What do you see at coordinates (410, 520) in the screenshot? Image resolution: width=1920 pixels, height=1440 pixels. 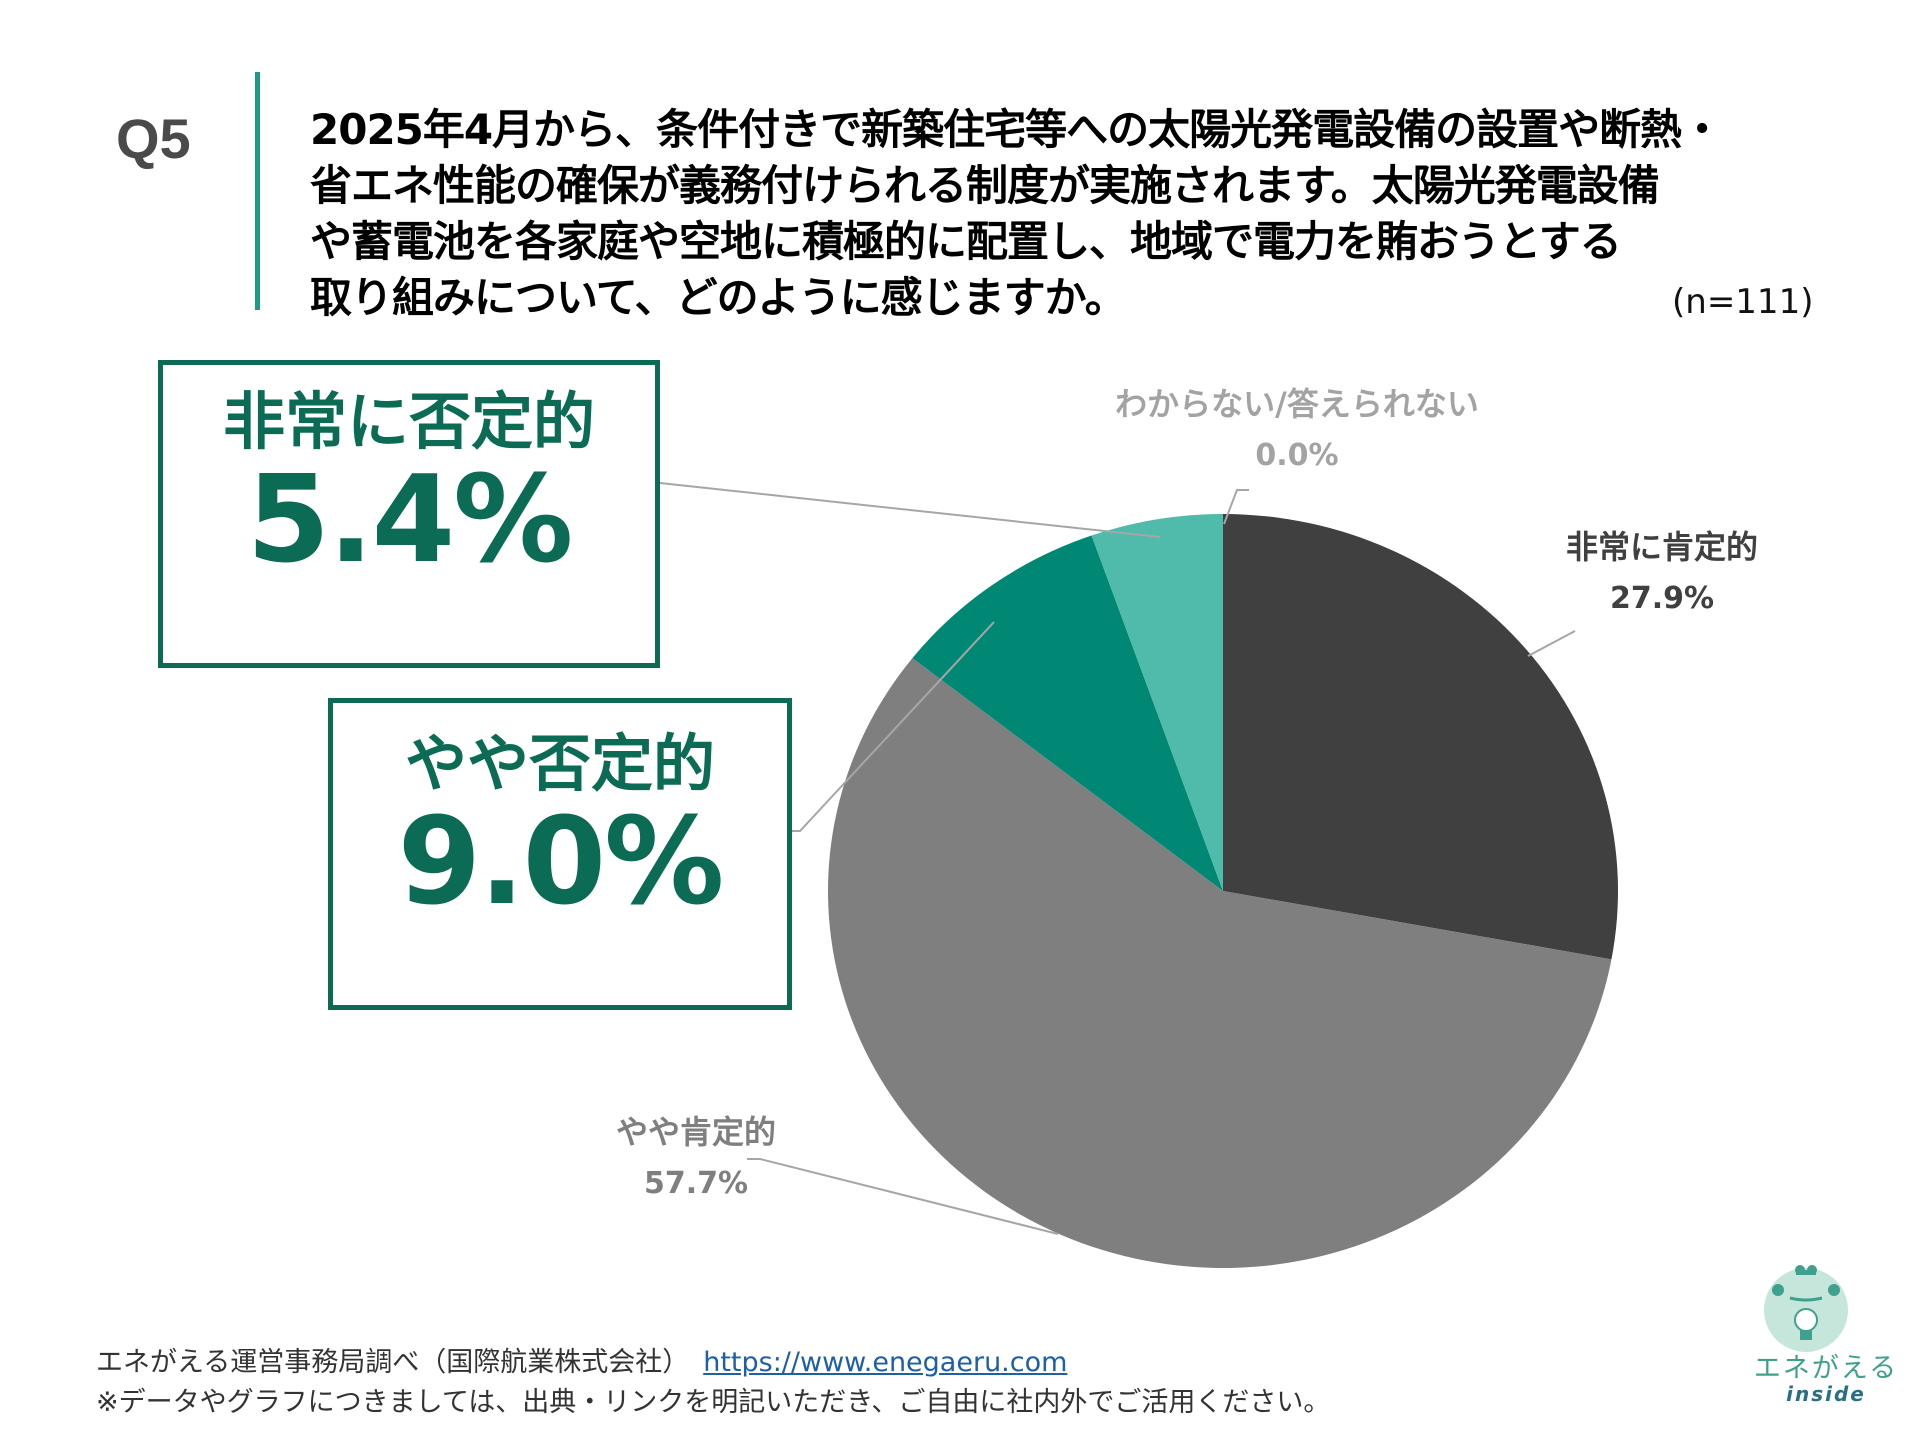 I see `callout-value: 5.4%` at bounding box center [410, 520].